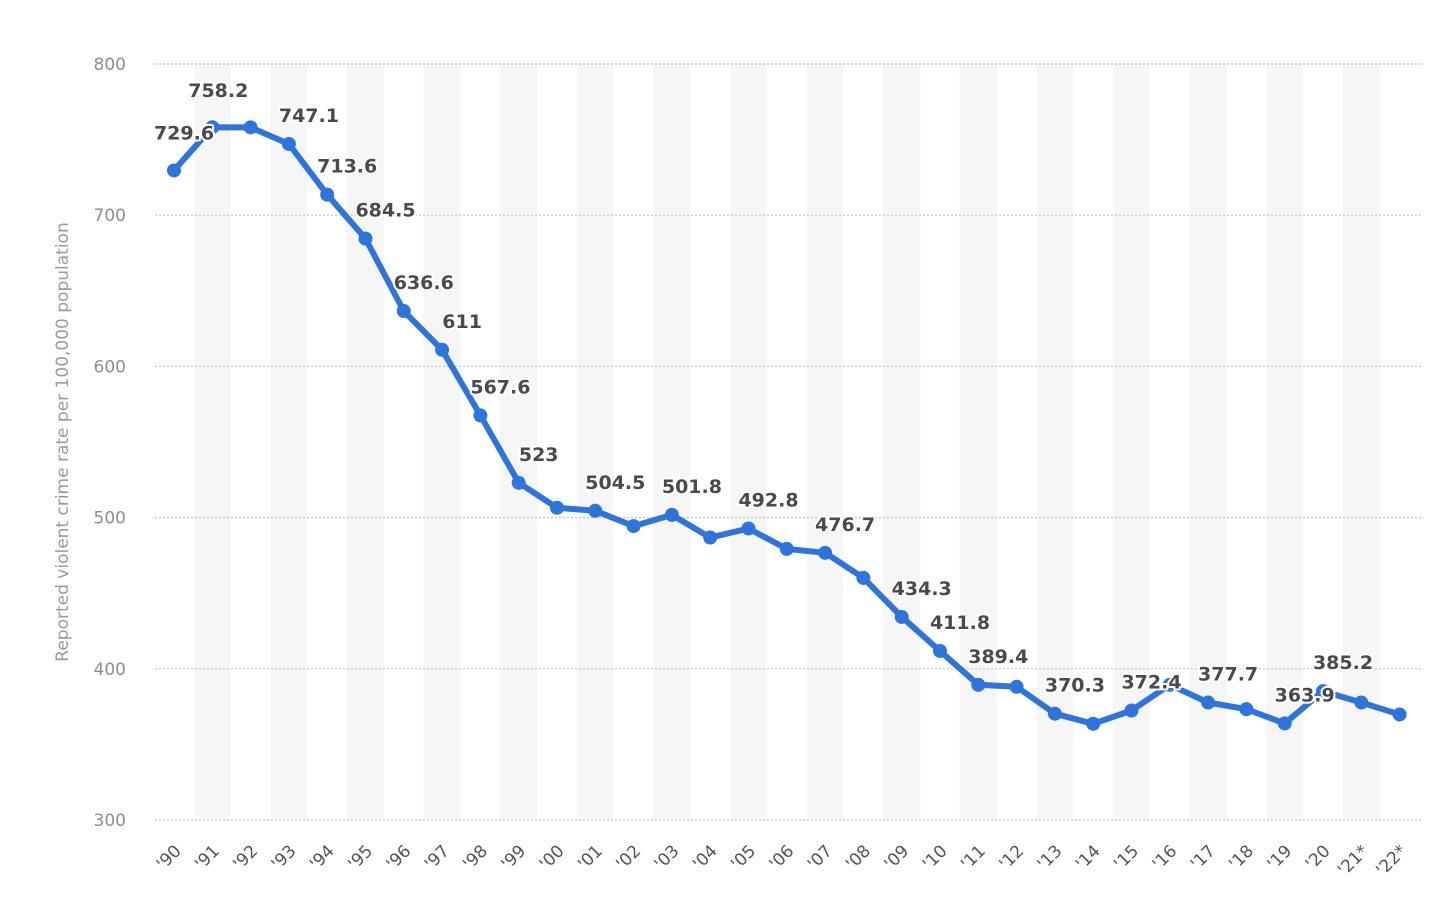 The height and width of the screenshot is (924, 1456). What do you see at coordinates (309, 116) in the screenshot?
I see `data-label: 747.1` at bounding box center [309, 116].